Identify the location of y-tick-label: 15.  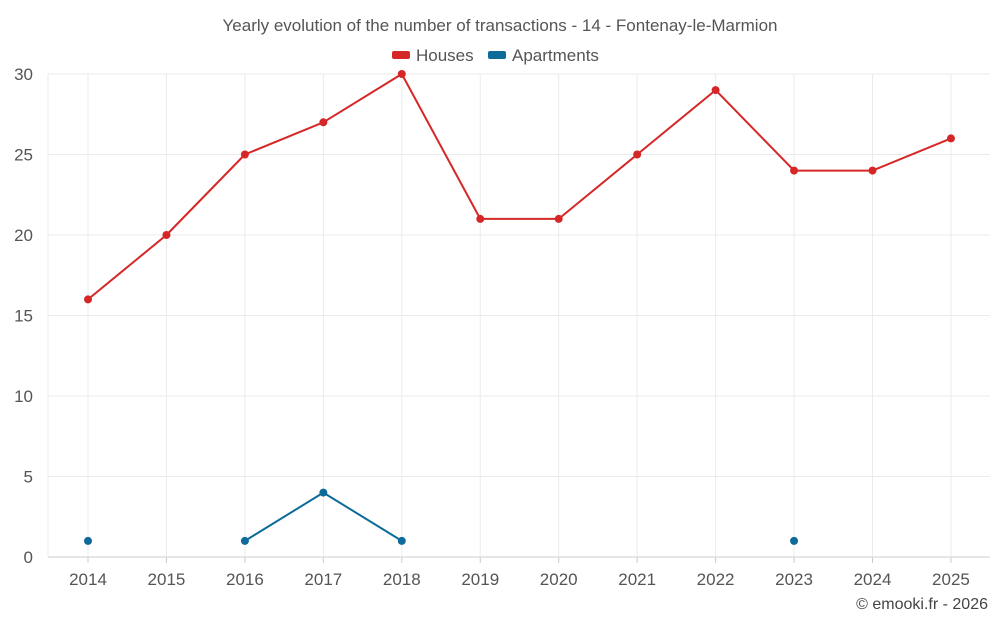
(23, 316).